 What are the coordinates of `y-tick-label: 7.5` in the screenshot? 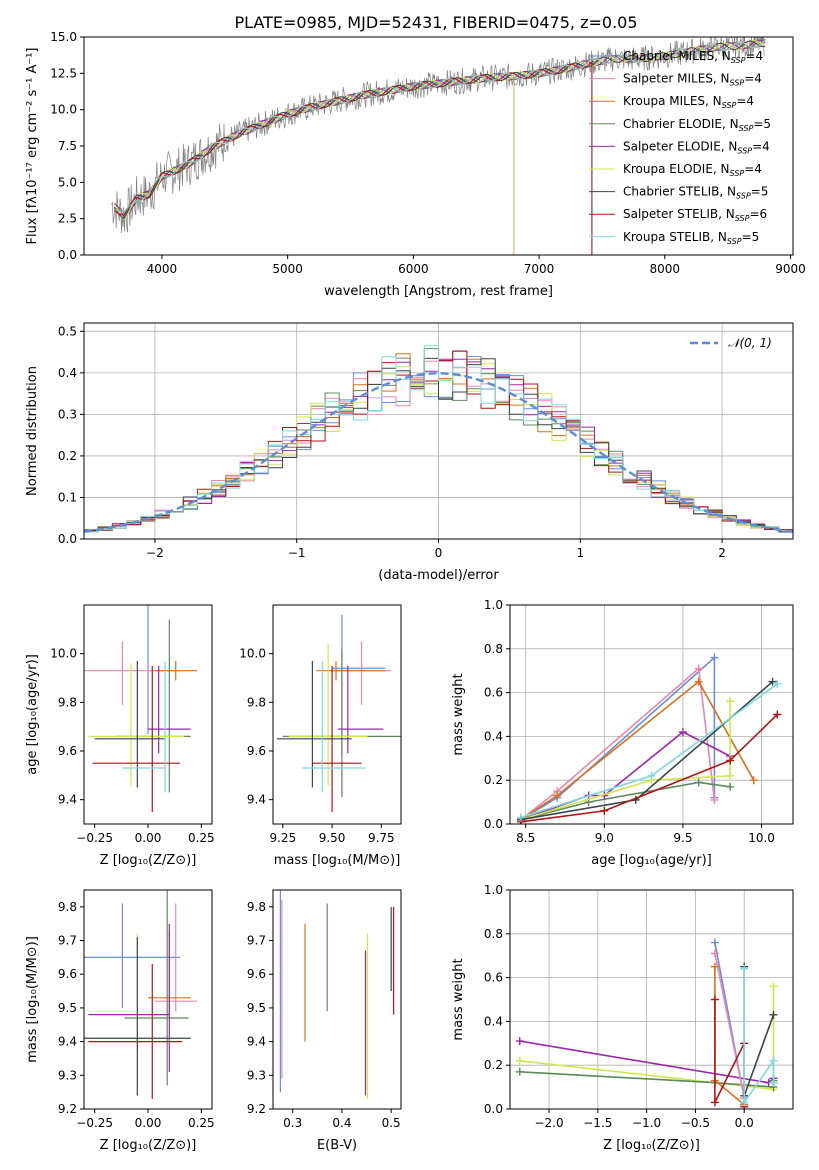 It's located at (67, 146).